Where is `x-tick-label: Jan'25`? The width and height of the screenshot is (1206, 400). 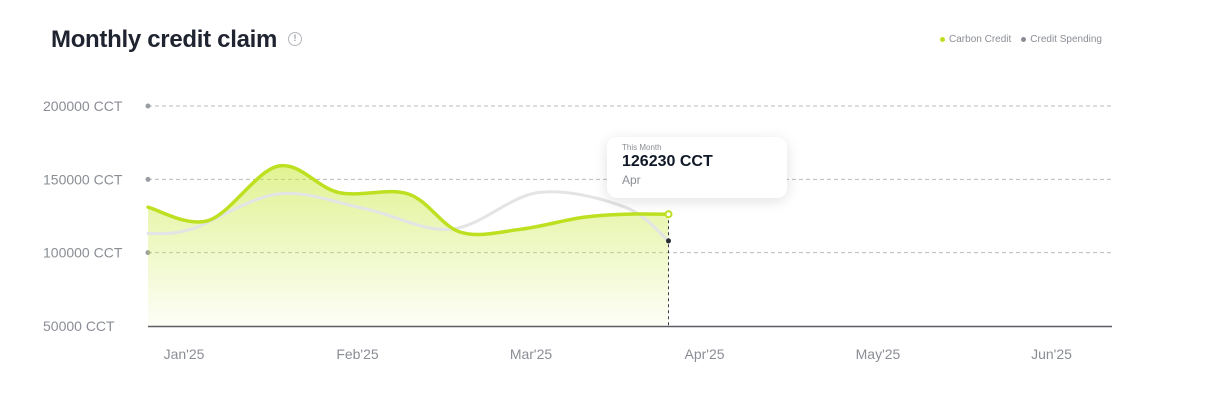 x-tick-label: Jan'25 is located at coordinates (184, 354).